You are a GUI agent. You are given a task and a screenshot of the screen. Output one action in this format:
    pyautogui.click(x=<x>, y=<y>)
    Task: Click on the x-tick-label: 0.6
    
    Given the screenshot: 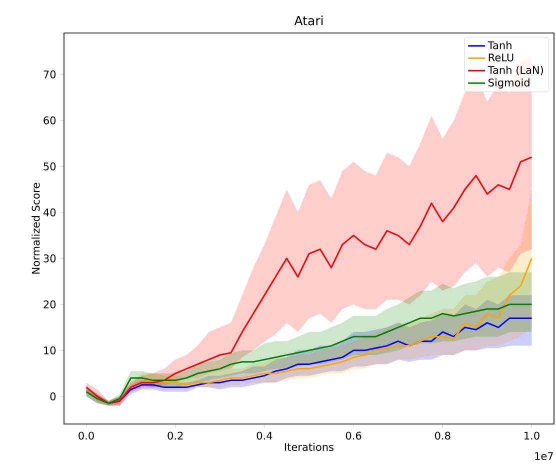 What is the action you would take?
    pyautogui.click(x=354, y=436)
    